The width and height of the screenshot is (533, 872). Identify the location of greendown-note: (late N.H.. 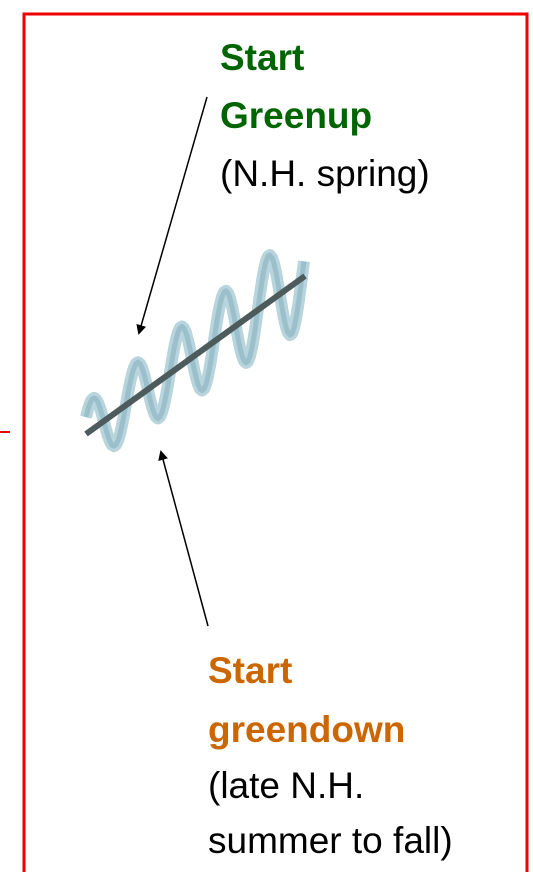
(286, 785).